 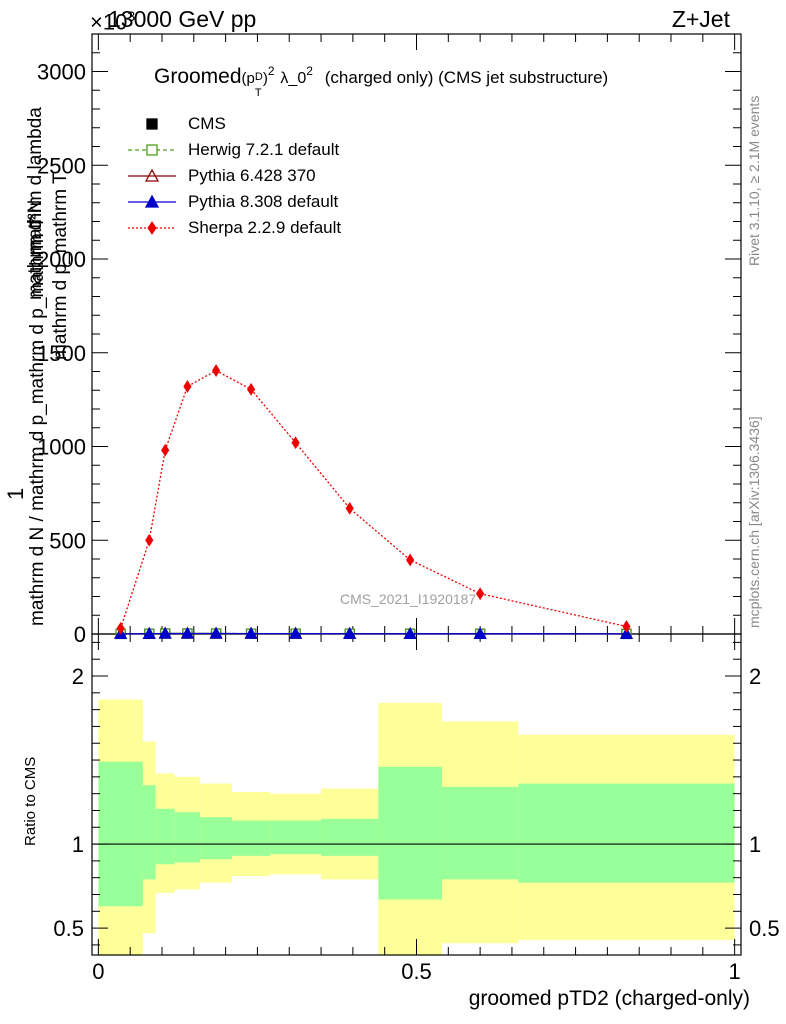 I want to click on ylabel-tail: mathrm d lambda, so click(x=35, y=181).